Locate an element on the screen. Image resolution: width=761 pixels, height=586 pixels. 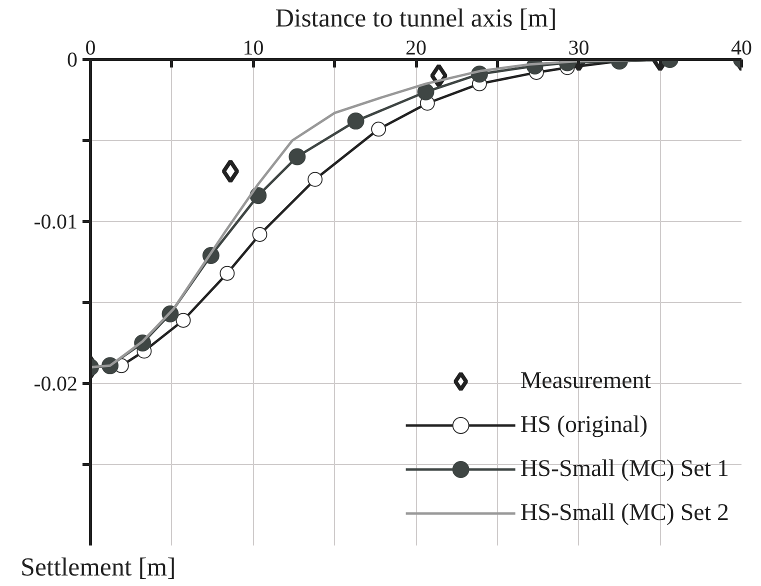
legend-label: Measurement is located at coordinates (585, 381).